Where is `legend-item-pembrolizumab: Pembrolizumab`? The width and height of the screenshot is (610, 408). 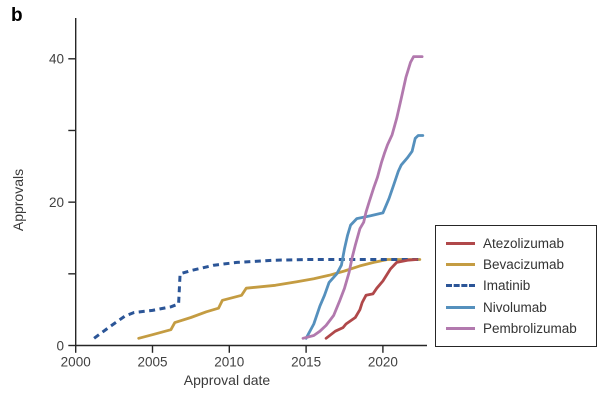 legend-item-pembrolizumab: Pembrolizumab is located at coordinates (516, 328).